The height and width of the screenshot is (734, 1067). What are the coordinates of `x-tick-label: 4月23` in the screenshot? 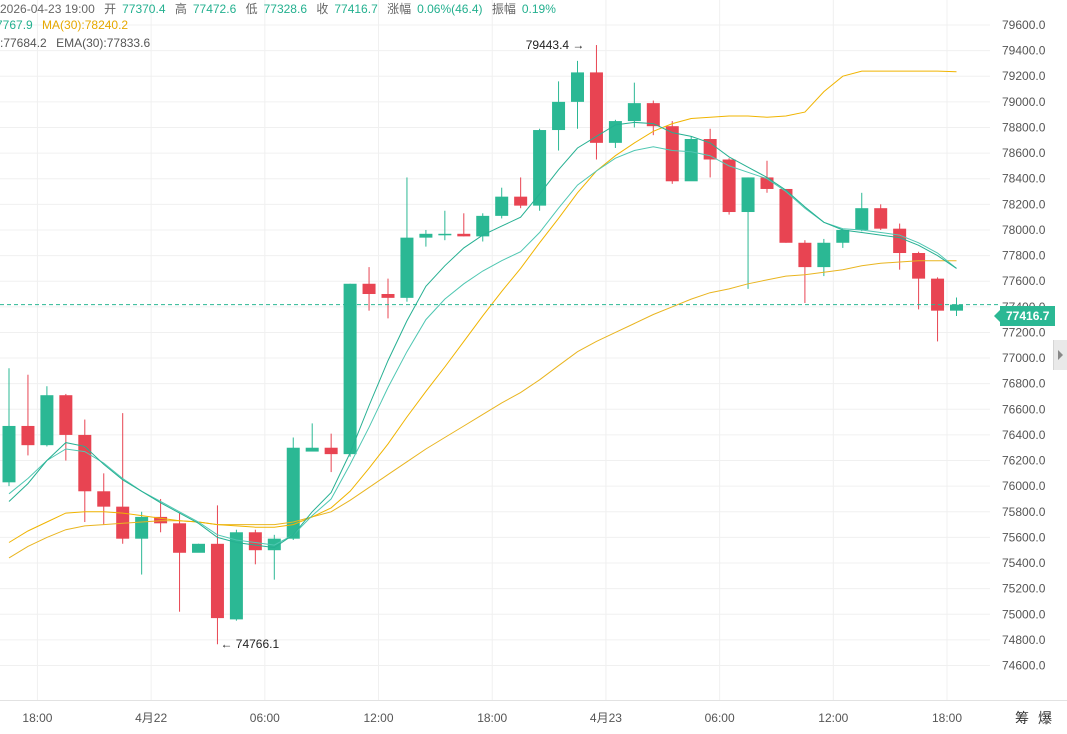 It's located at (606, 718).